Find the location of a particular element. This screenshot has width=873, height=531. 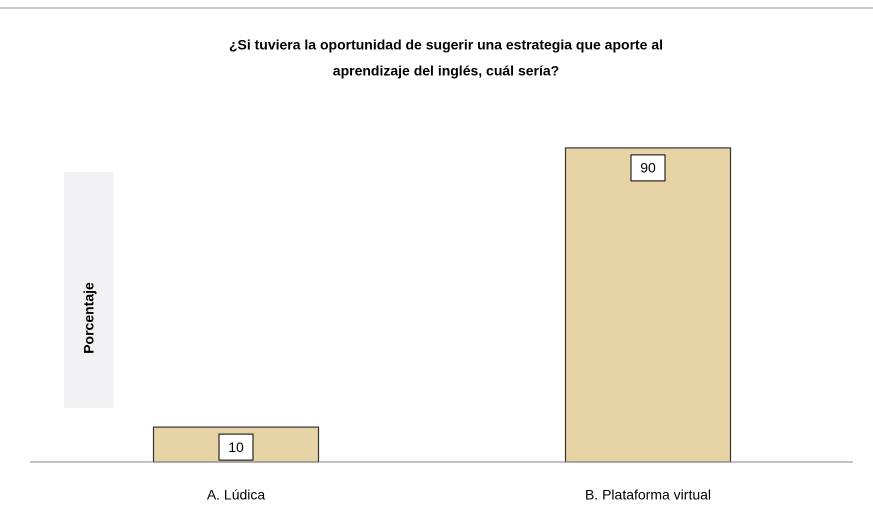

data-label: 10 is located at coordinates (236, 447).